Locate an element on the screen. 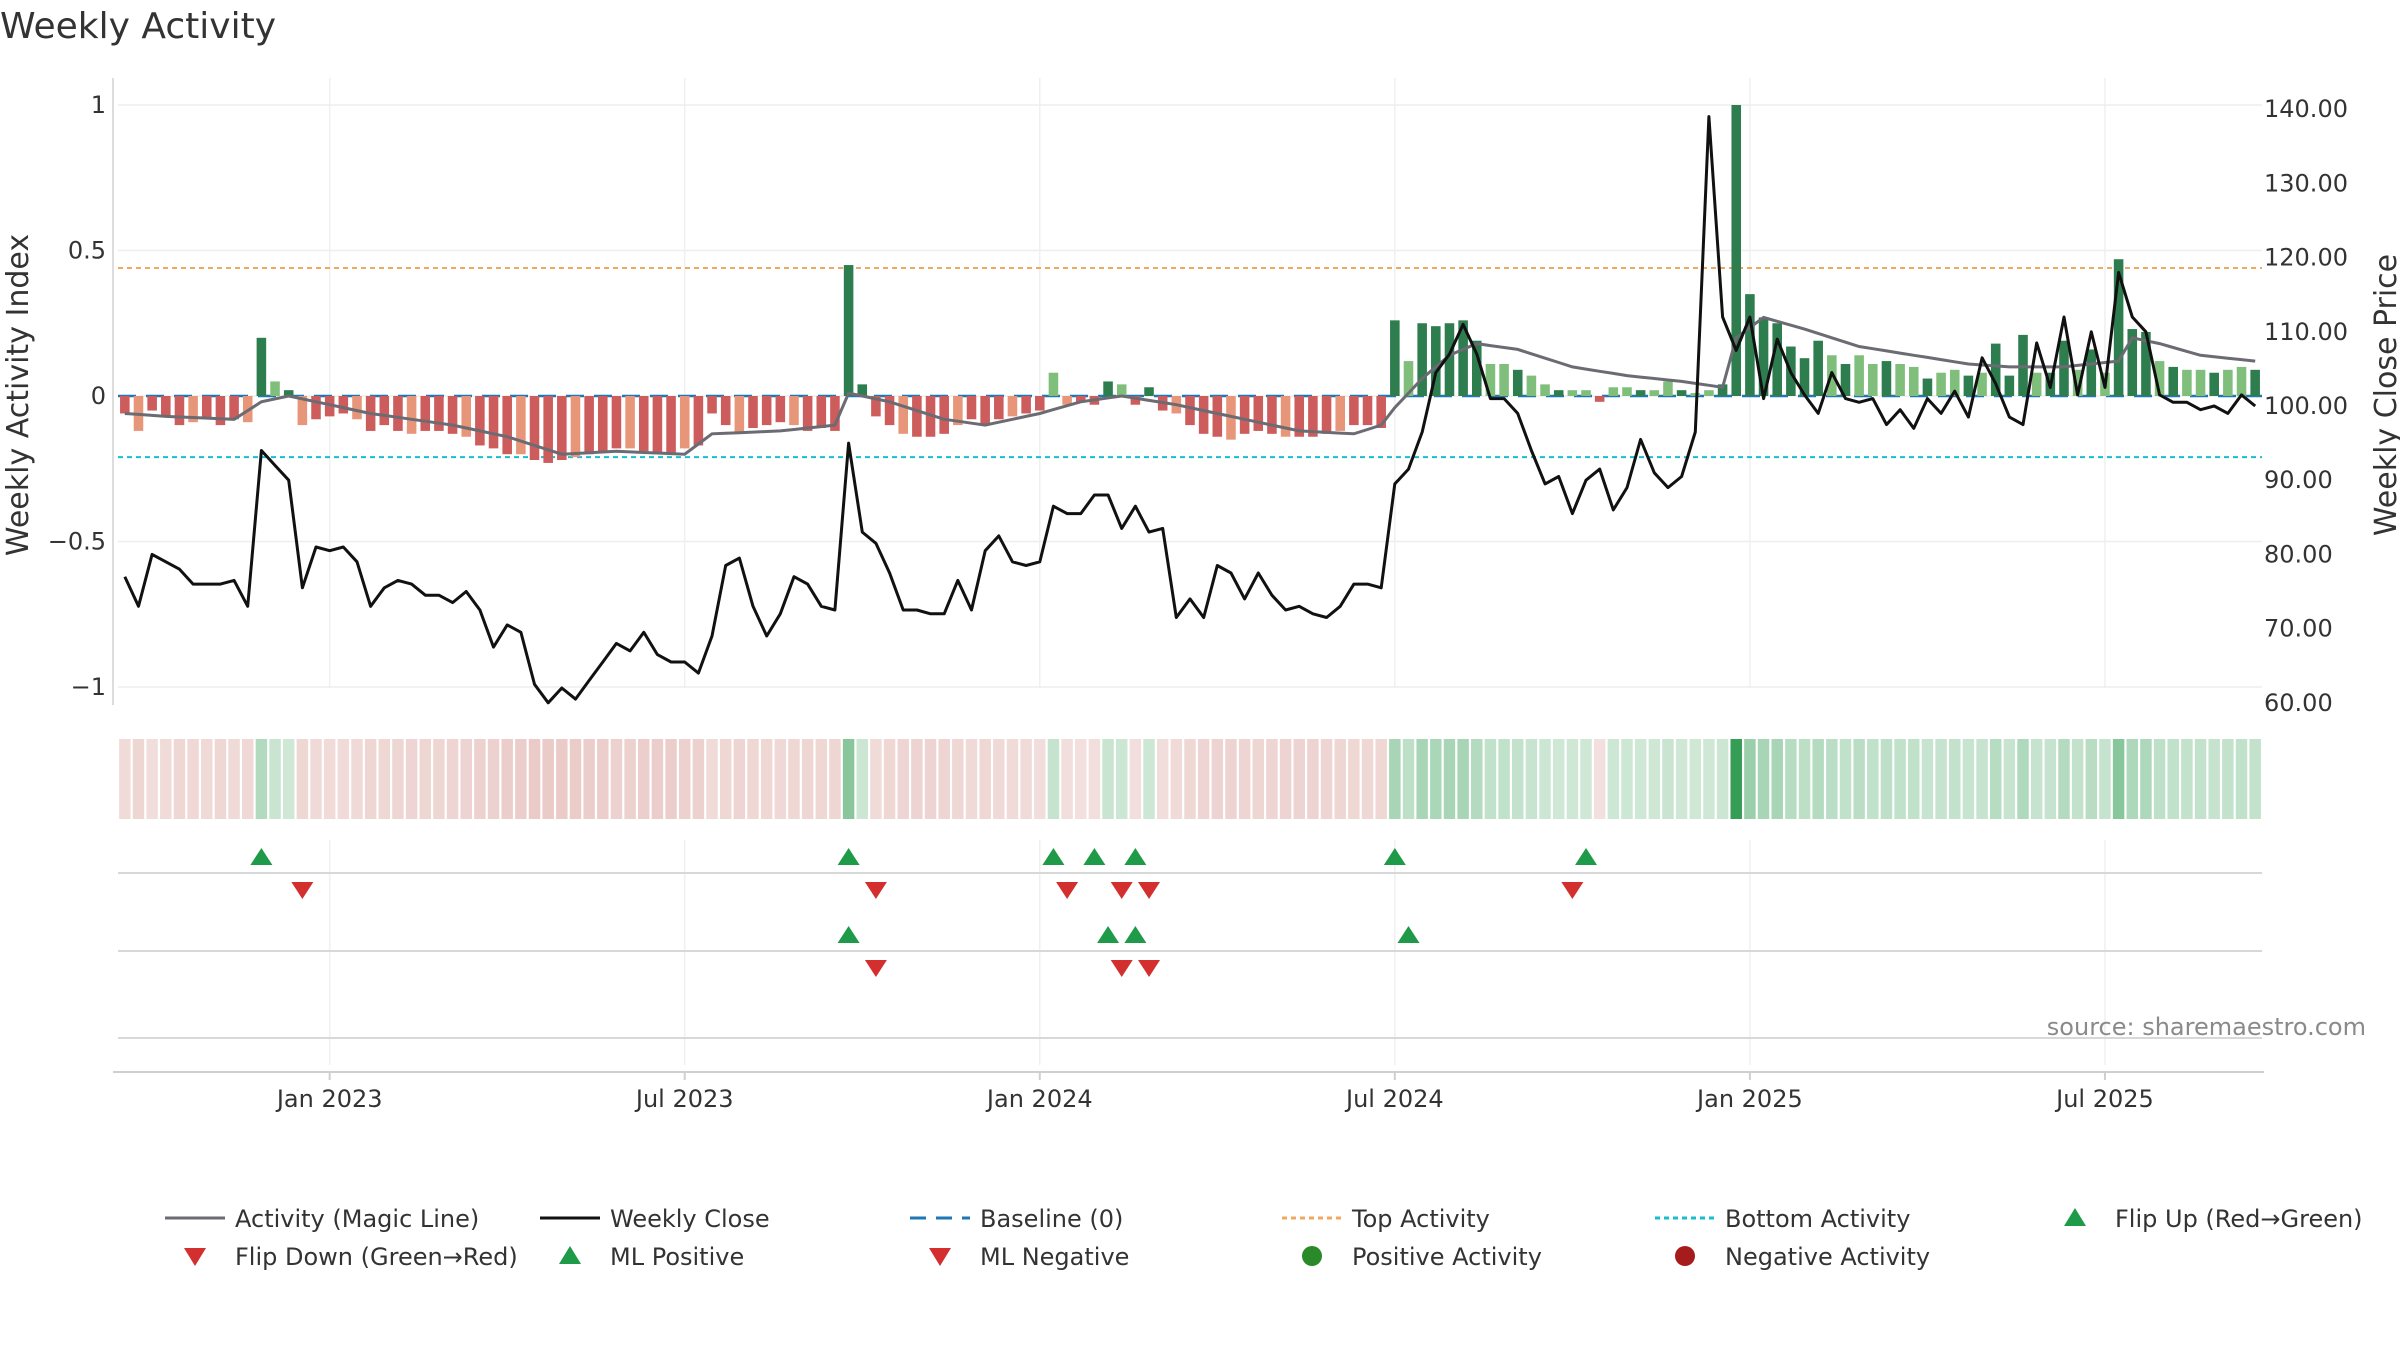 The width and height of the screenshot is (2400, 1350). legend-ml-negative-label: ML Negative is located at coordinates (1054, 1257).